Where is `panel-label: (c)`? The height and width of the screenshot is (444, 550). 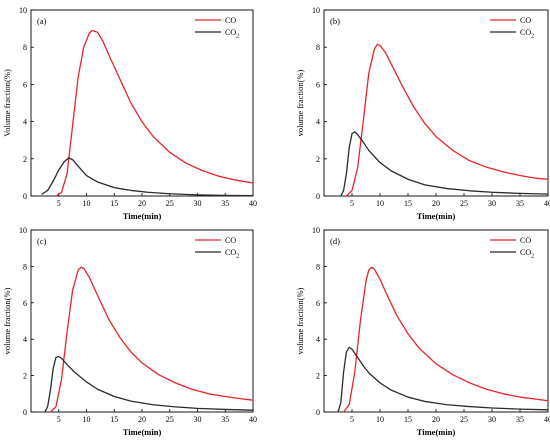
panel-label: (c) is located at coordinates (42, 241).